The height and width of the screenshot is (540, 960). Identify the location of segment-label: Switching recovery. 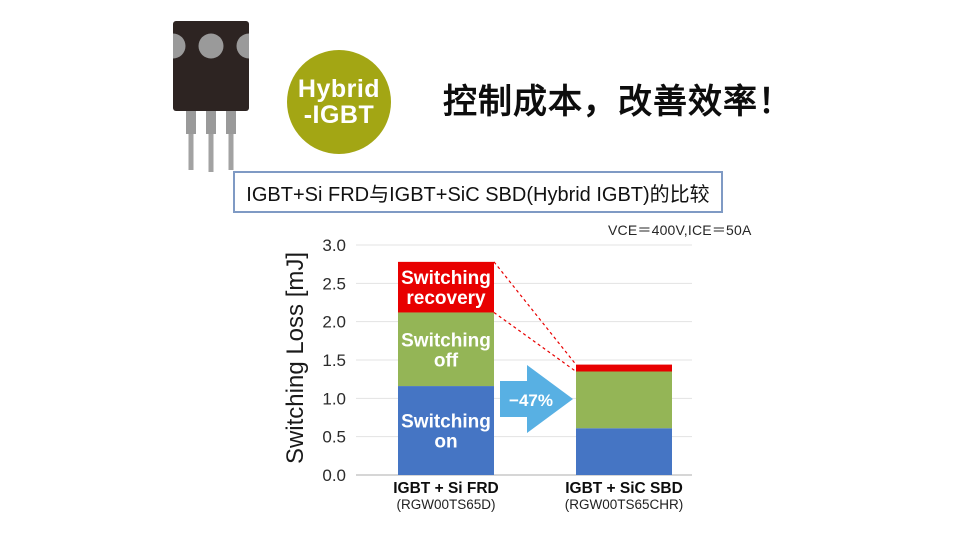
(446, 288).